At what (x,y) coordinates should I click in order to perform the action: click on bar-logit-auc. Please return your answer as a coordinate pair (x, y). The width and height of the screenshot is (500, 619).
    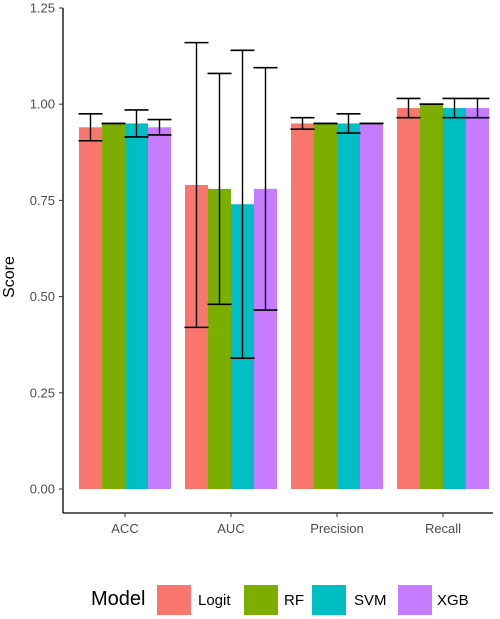
    Looking at the image, I should click on (196, 337).